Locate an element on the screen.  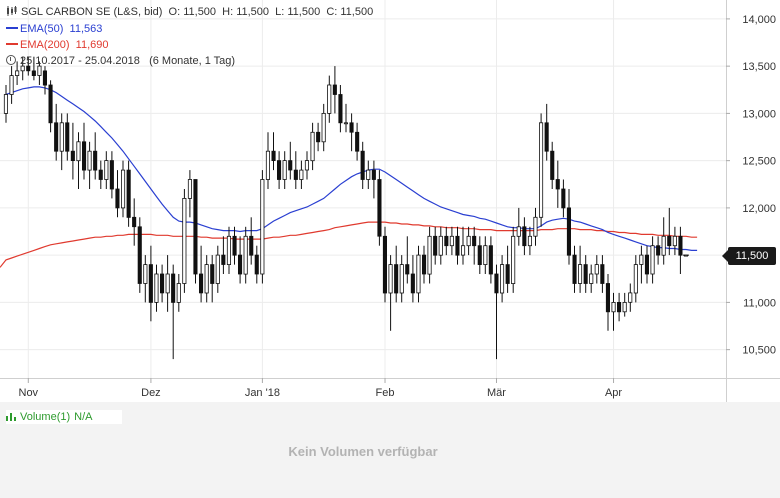
ema50-swatch is located at coordinates (12, 28).